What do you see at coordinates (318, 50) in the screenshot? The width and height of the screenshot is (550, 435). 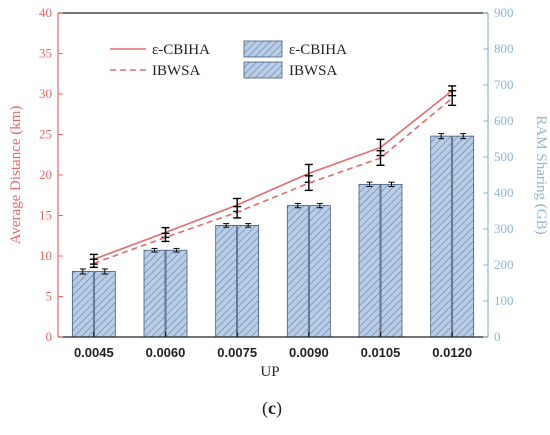 I see `legend-bar-label: ε-CBIHA` at bounding box center [318, 50].